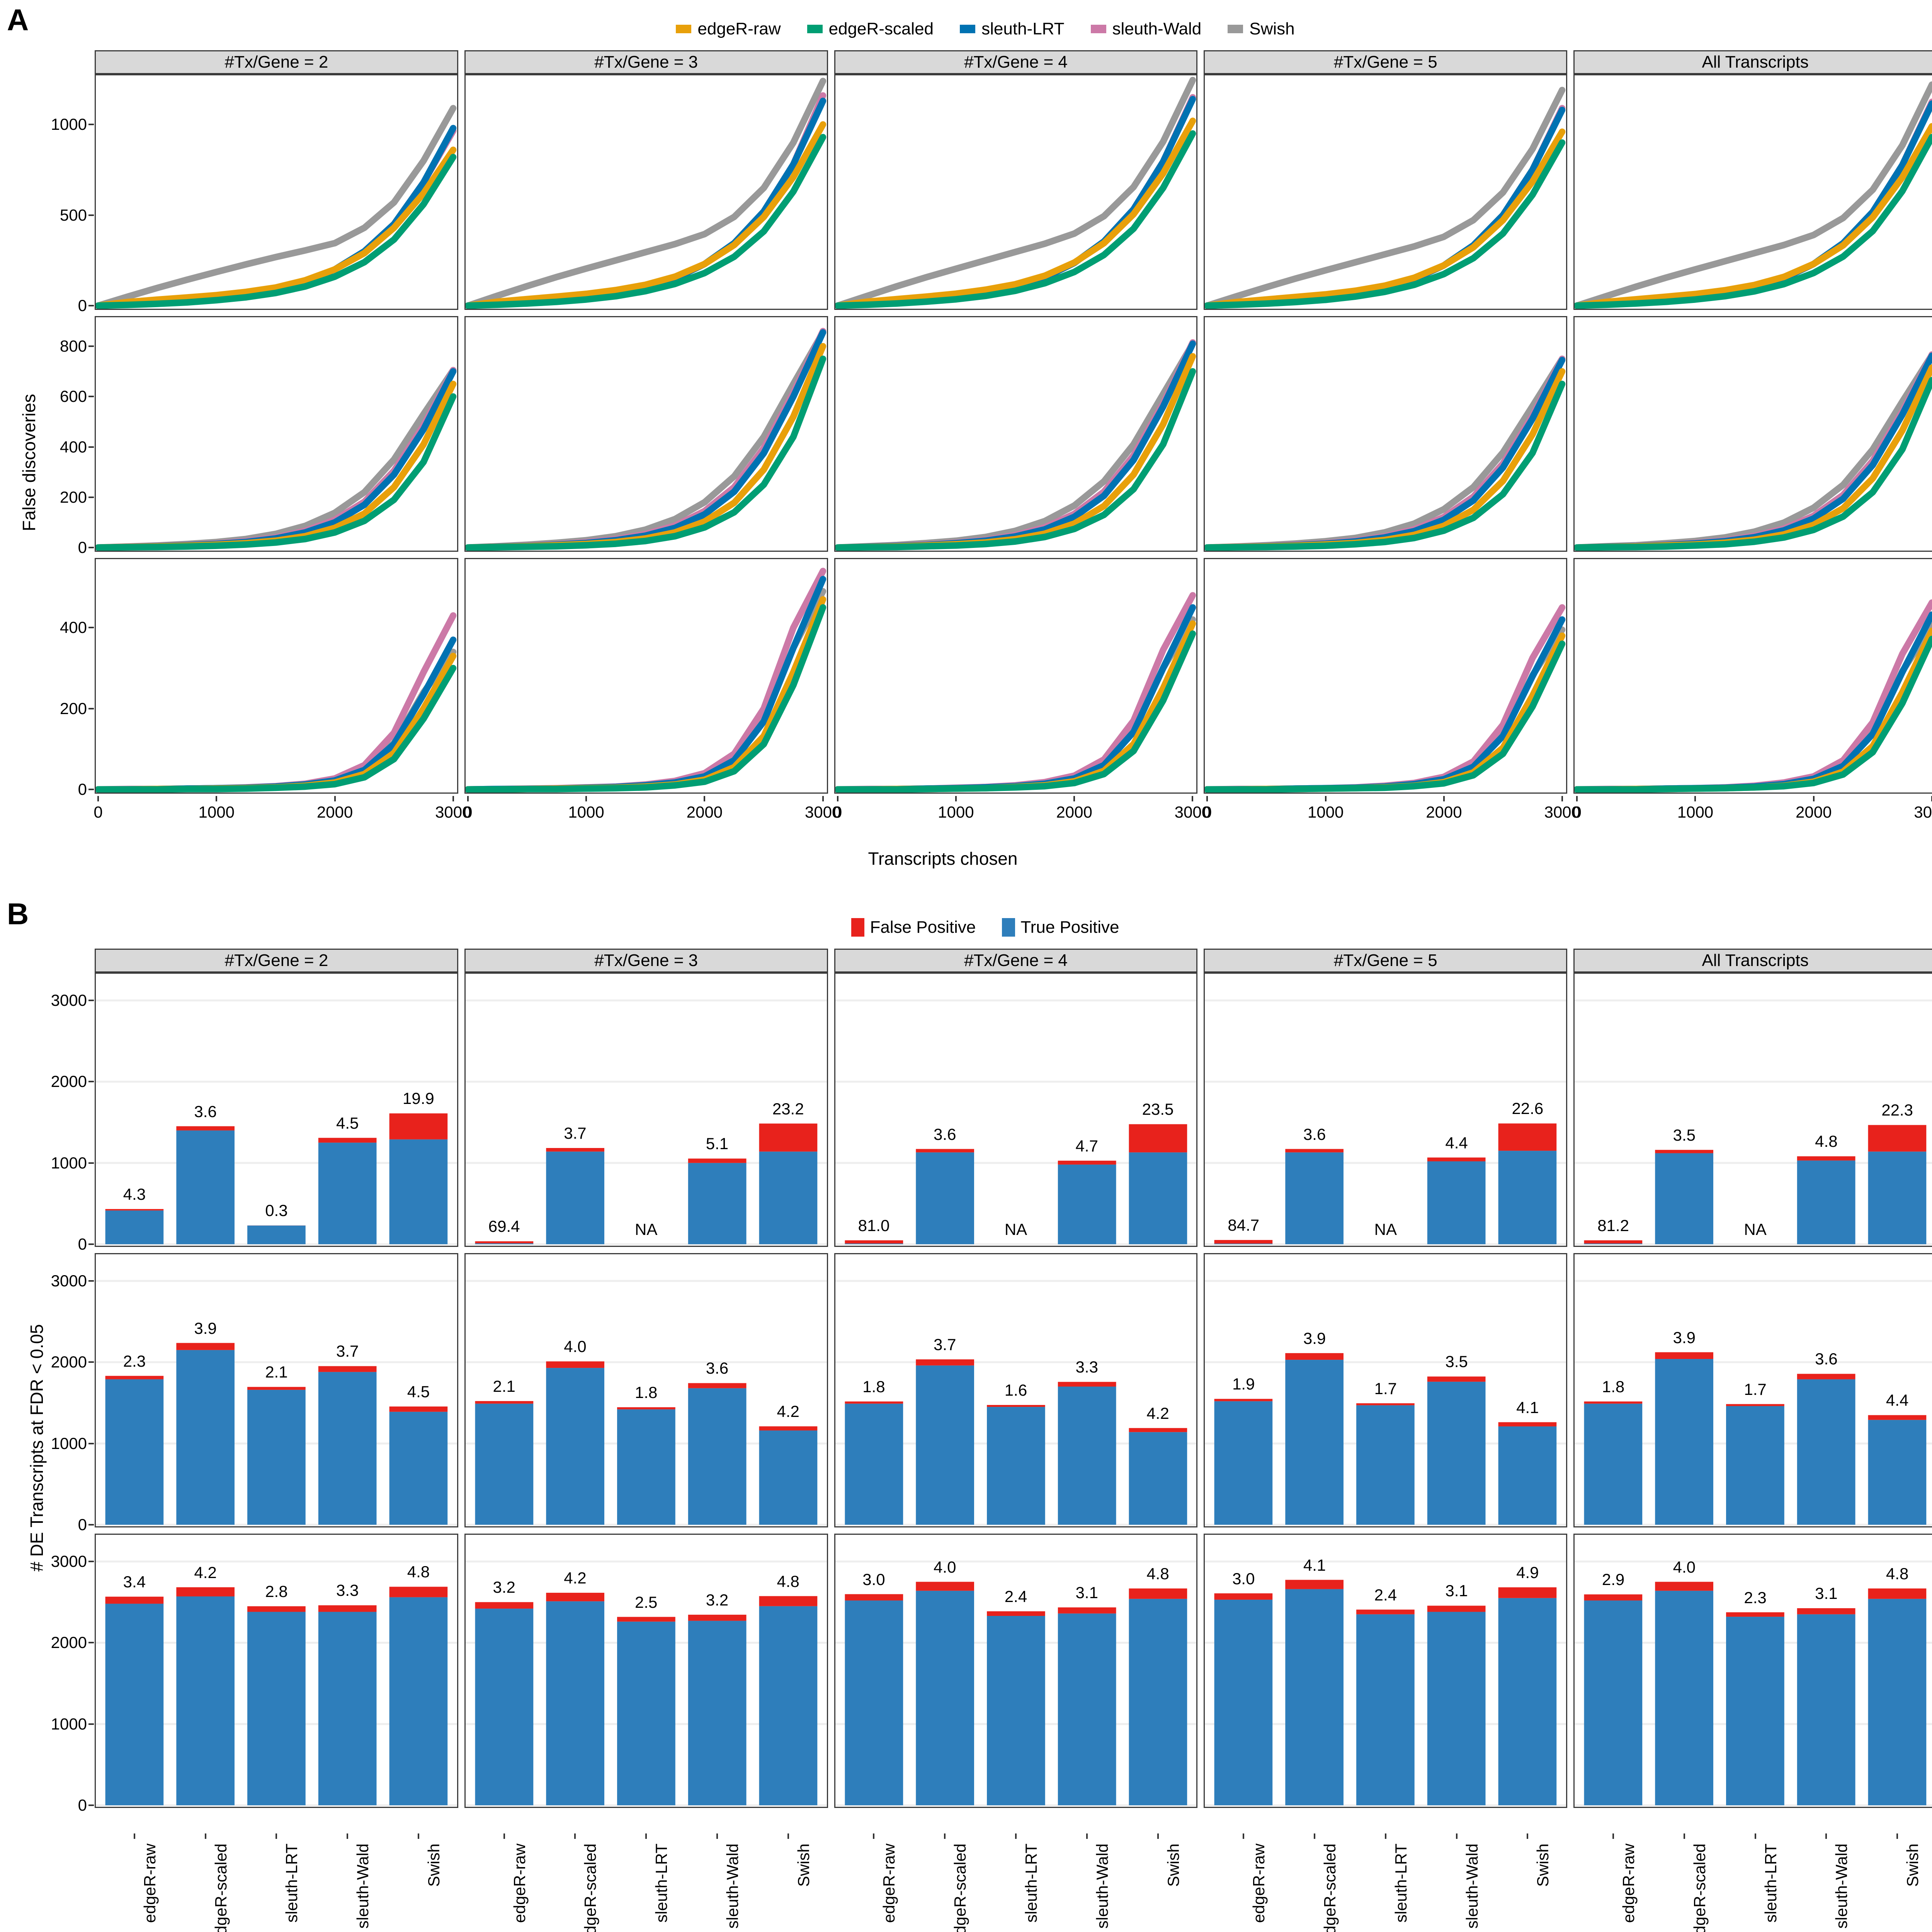 Image resolution: width=1932 pixels, height=1932 pixels. What do you see at coordinates (1827, 1359) in the screenshot?
I see `bar-value-label: 3.6` at bounding box center [1827, 1359].